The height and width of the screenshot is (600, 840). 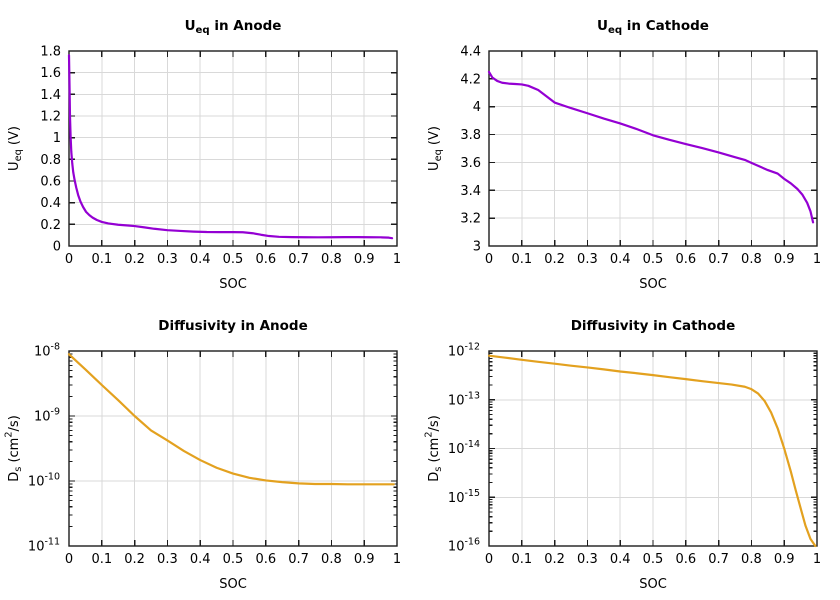 What do you see at coordinates (233, 326) in the screenshot?
I see `chart-title-part: Diffusivity in Anode` at bounding box center [233, 326].